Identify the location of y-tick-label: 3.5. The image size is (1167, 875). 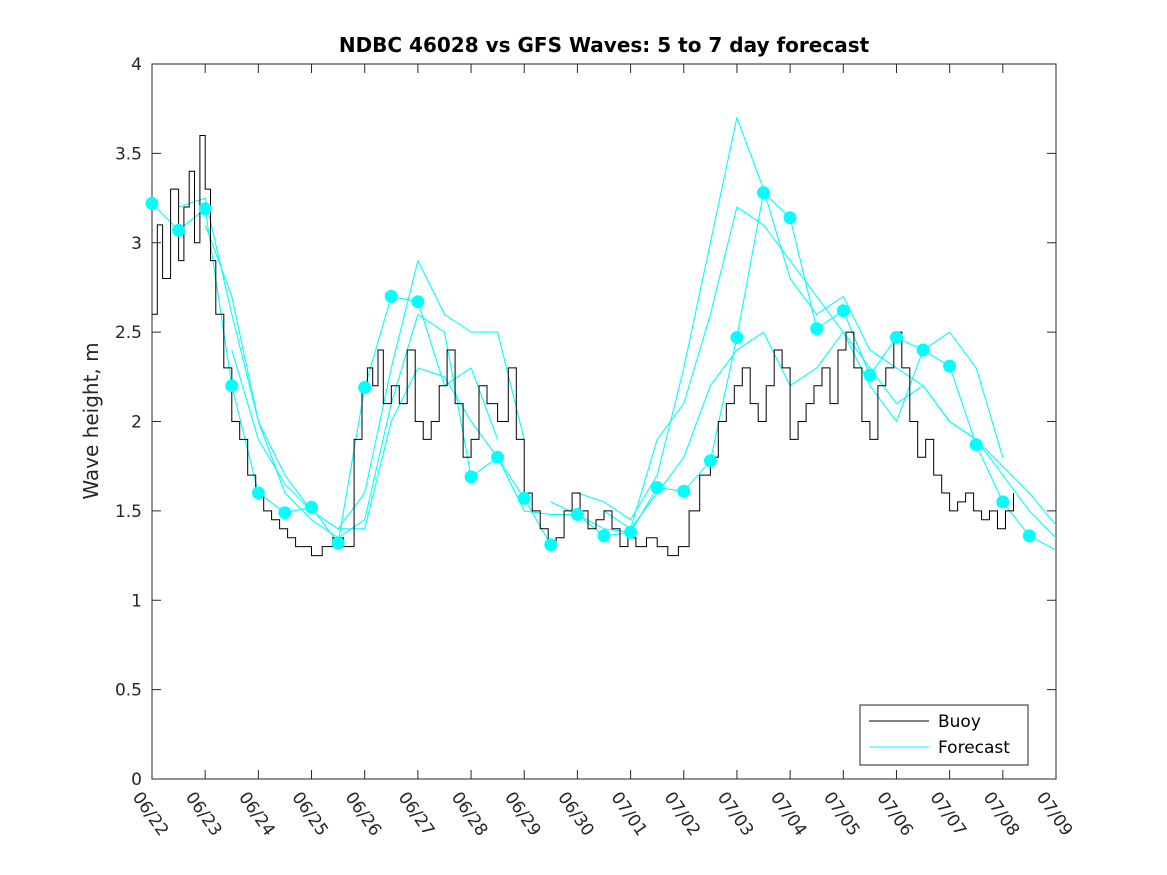
(128, 154).